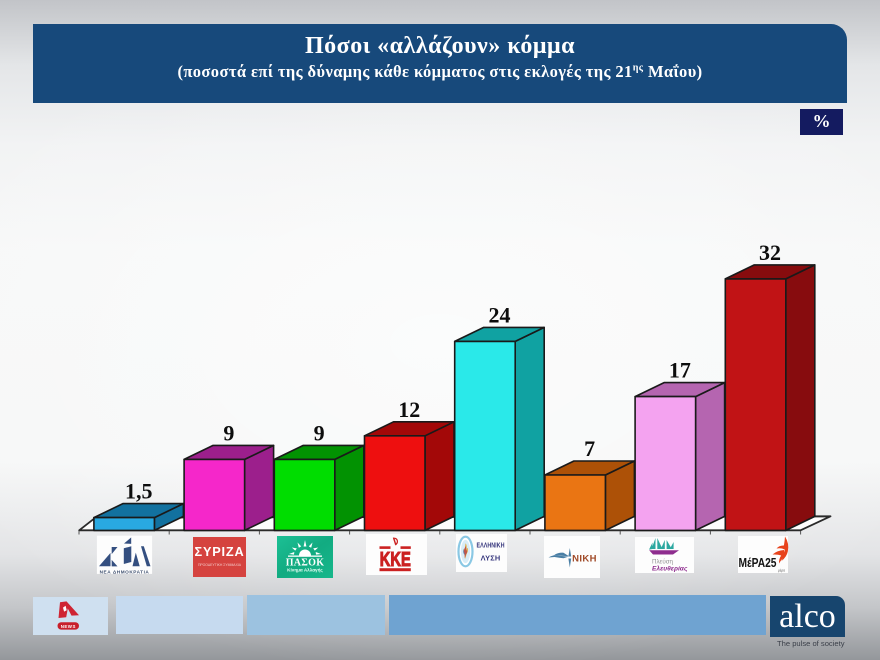 This screenshot has width=880, height=660. Describe the element at coordinates (500, 314) in the screenshot. I see `svg-text: 24` at that location.